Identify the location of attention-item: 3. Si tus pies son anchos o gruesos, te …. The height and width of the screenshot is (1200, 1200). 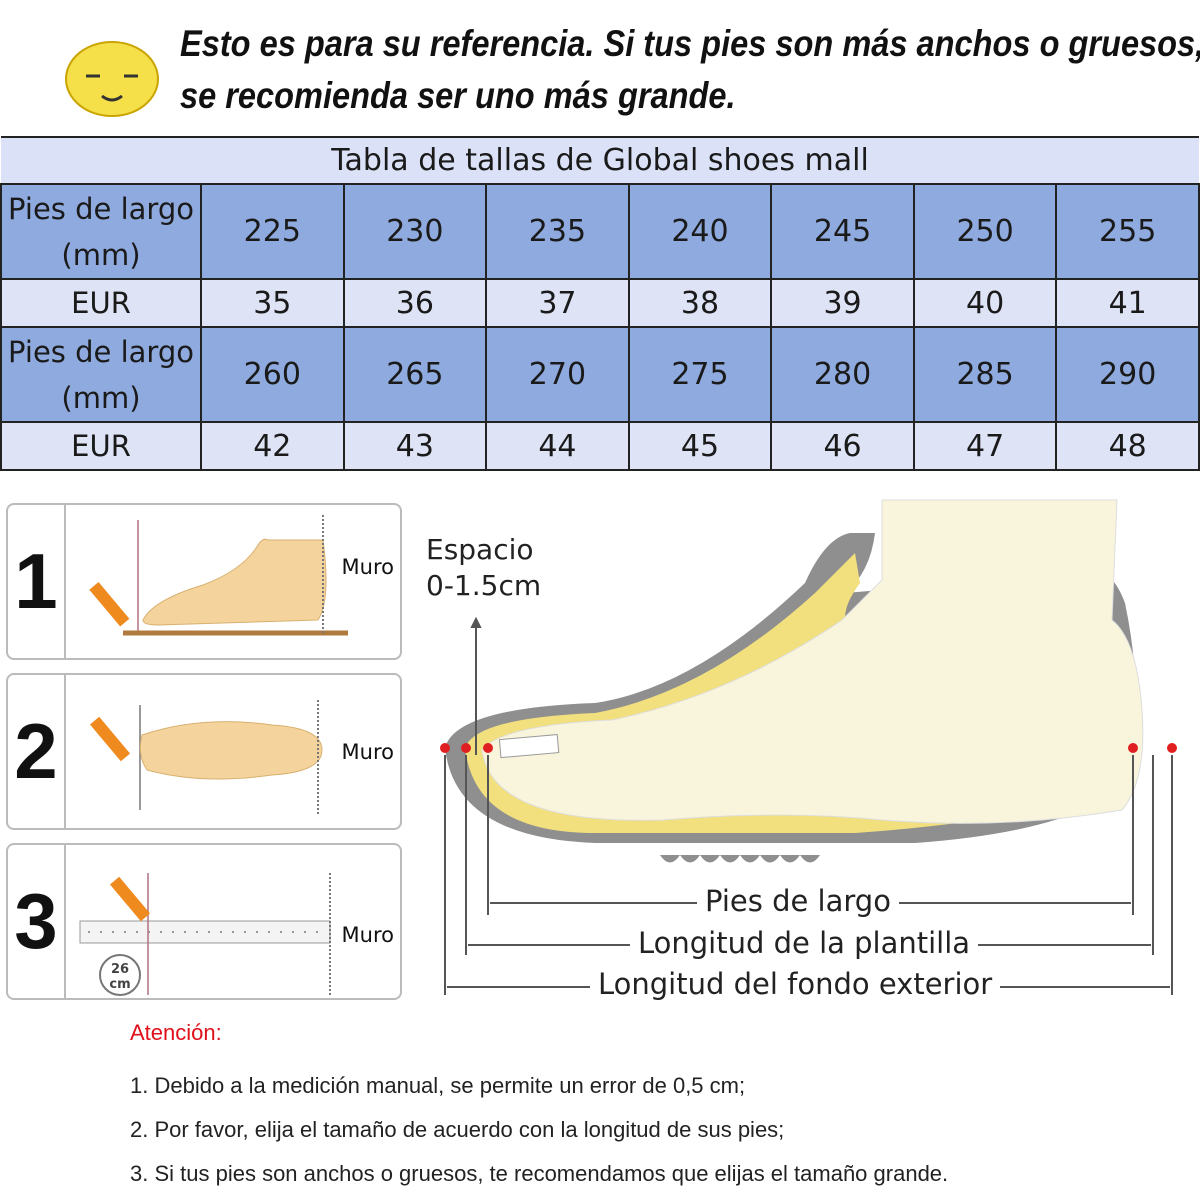
(539, 1173).